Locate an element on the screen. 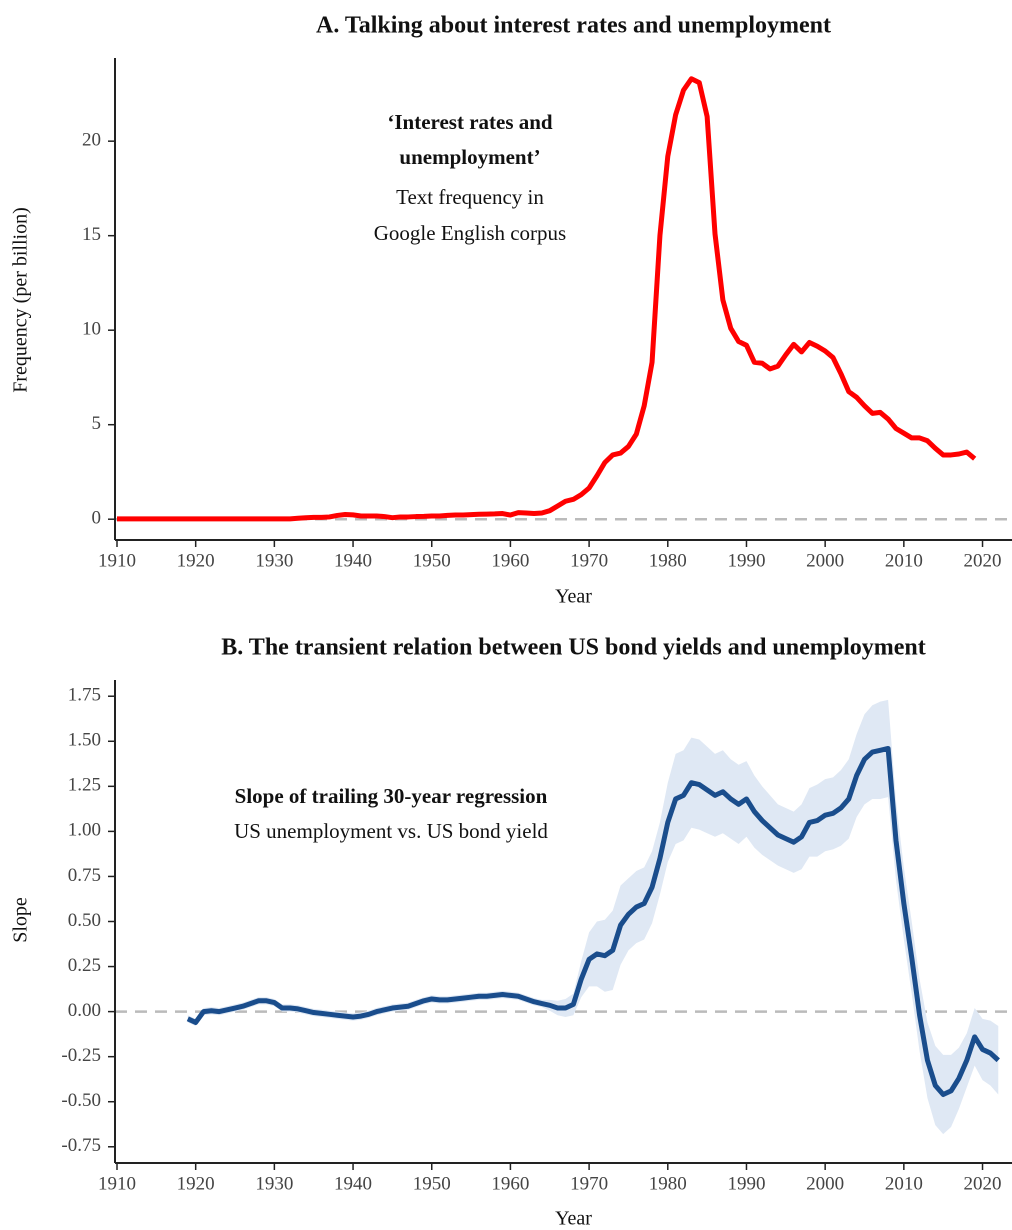  annotation-text: US unemployment vs. US bond yield is located at coordinates (391, 831).